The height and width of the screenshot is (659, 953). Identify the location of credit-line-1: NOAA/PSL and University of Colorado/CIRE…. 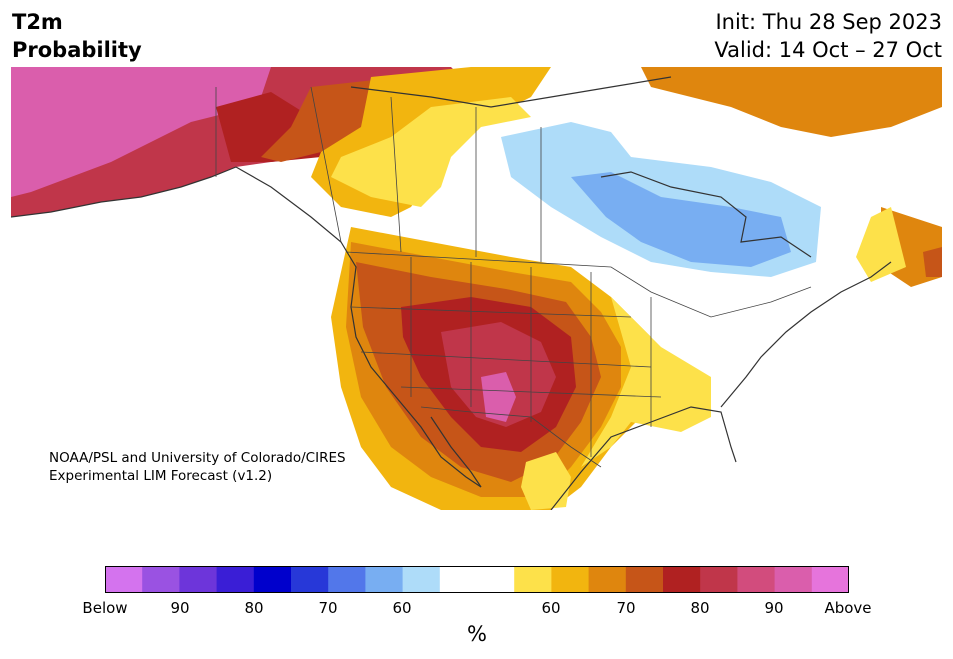
(197, 458).